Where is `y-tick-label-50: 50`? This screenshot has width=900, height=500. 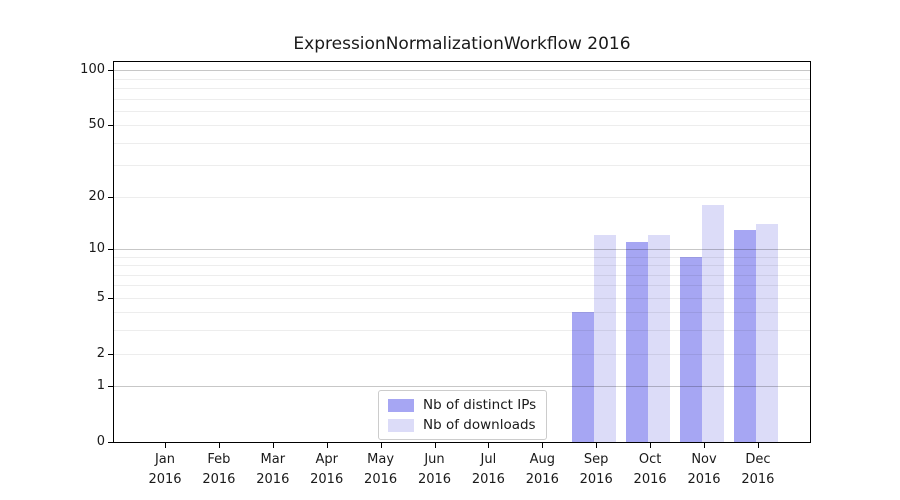 y-tick-label-50: 50 is located at coordinates (96, 125).